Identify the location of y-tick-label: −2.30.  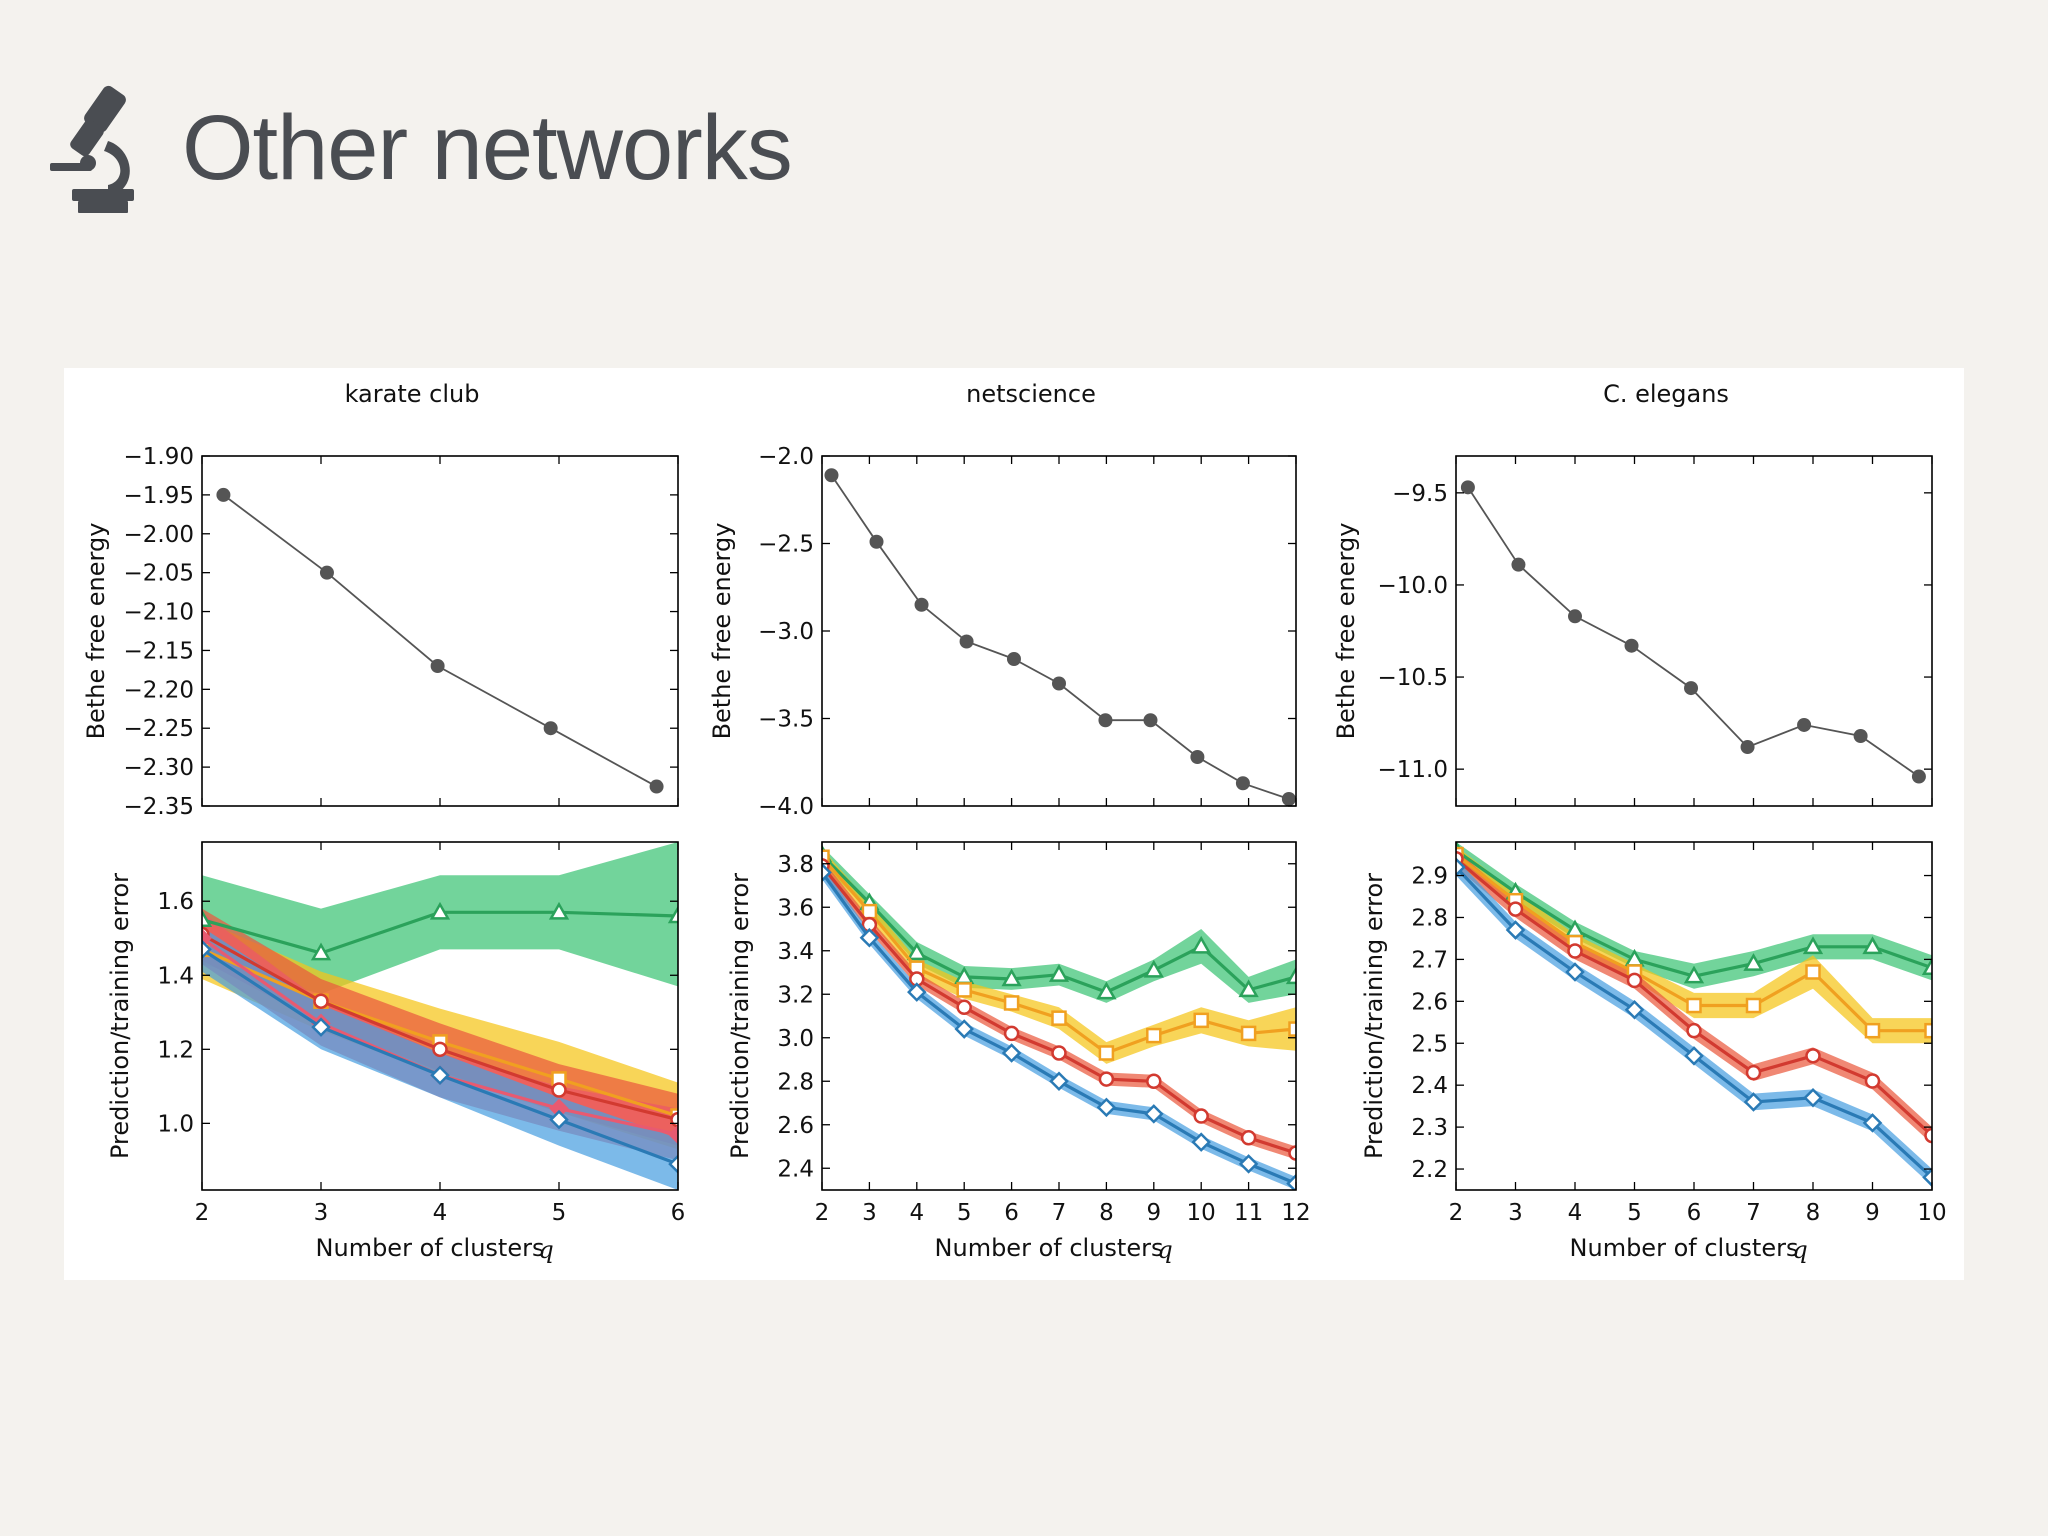
(159, 768).